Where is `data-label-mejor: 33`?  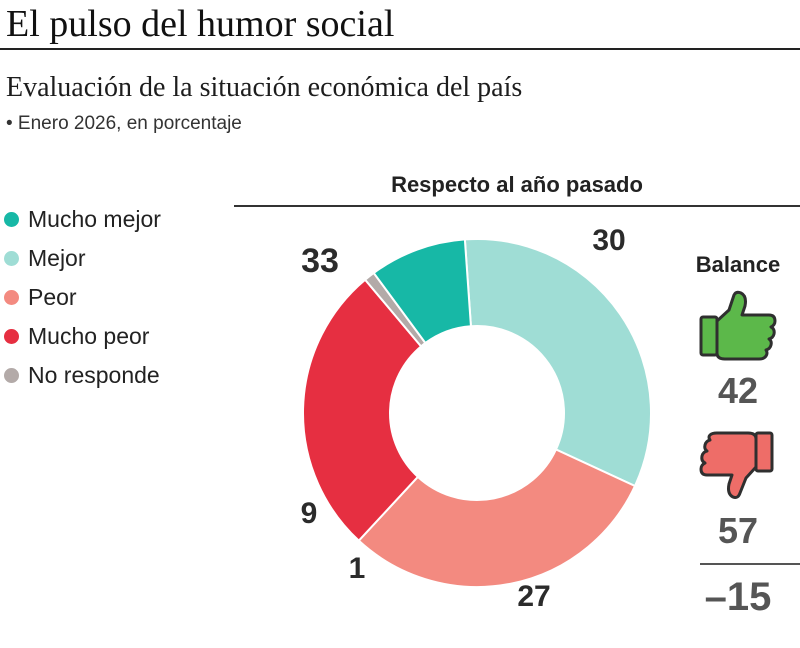 data-label-mejor: 33 is located at coordinates (320, 261).